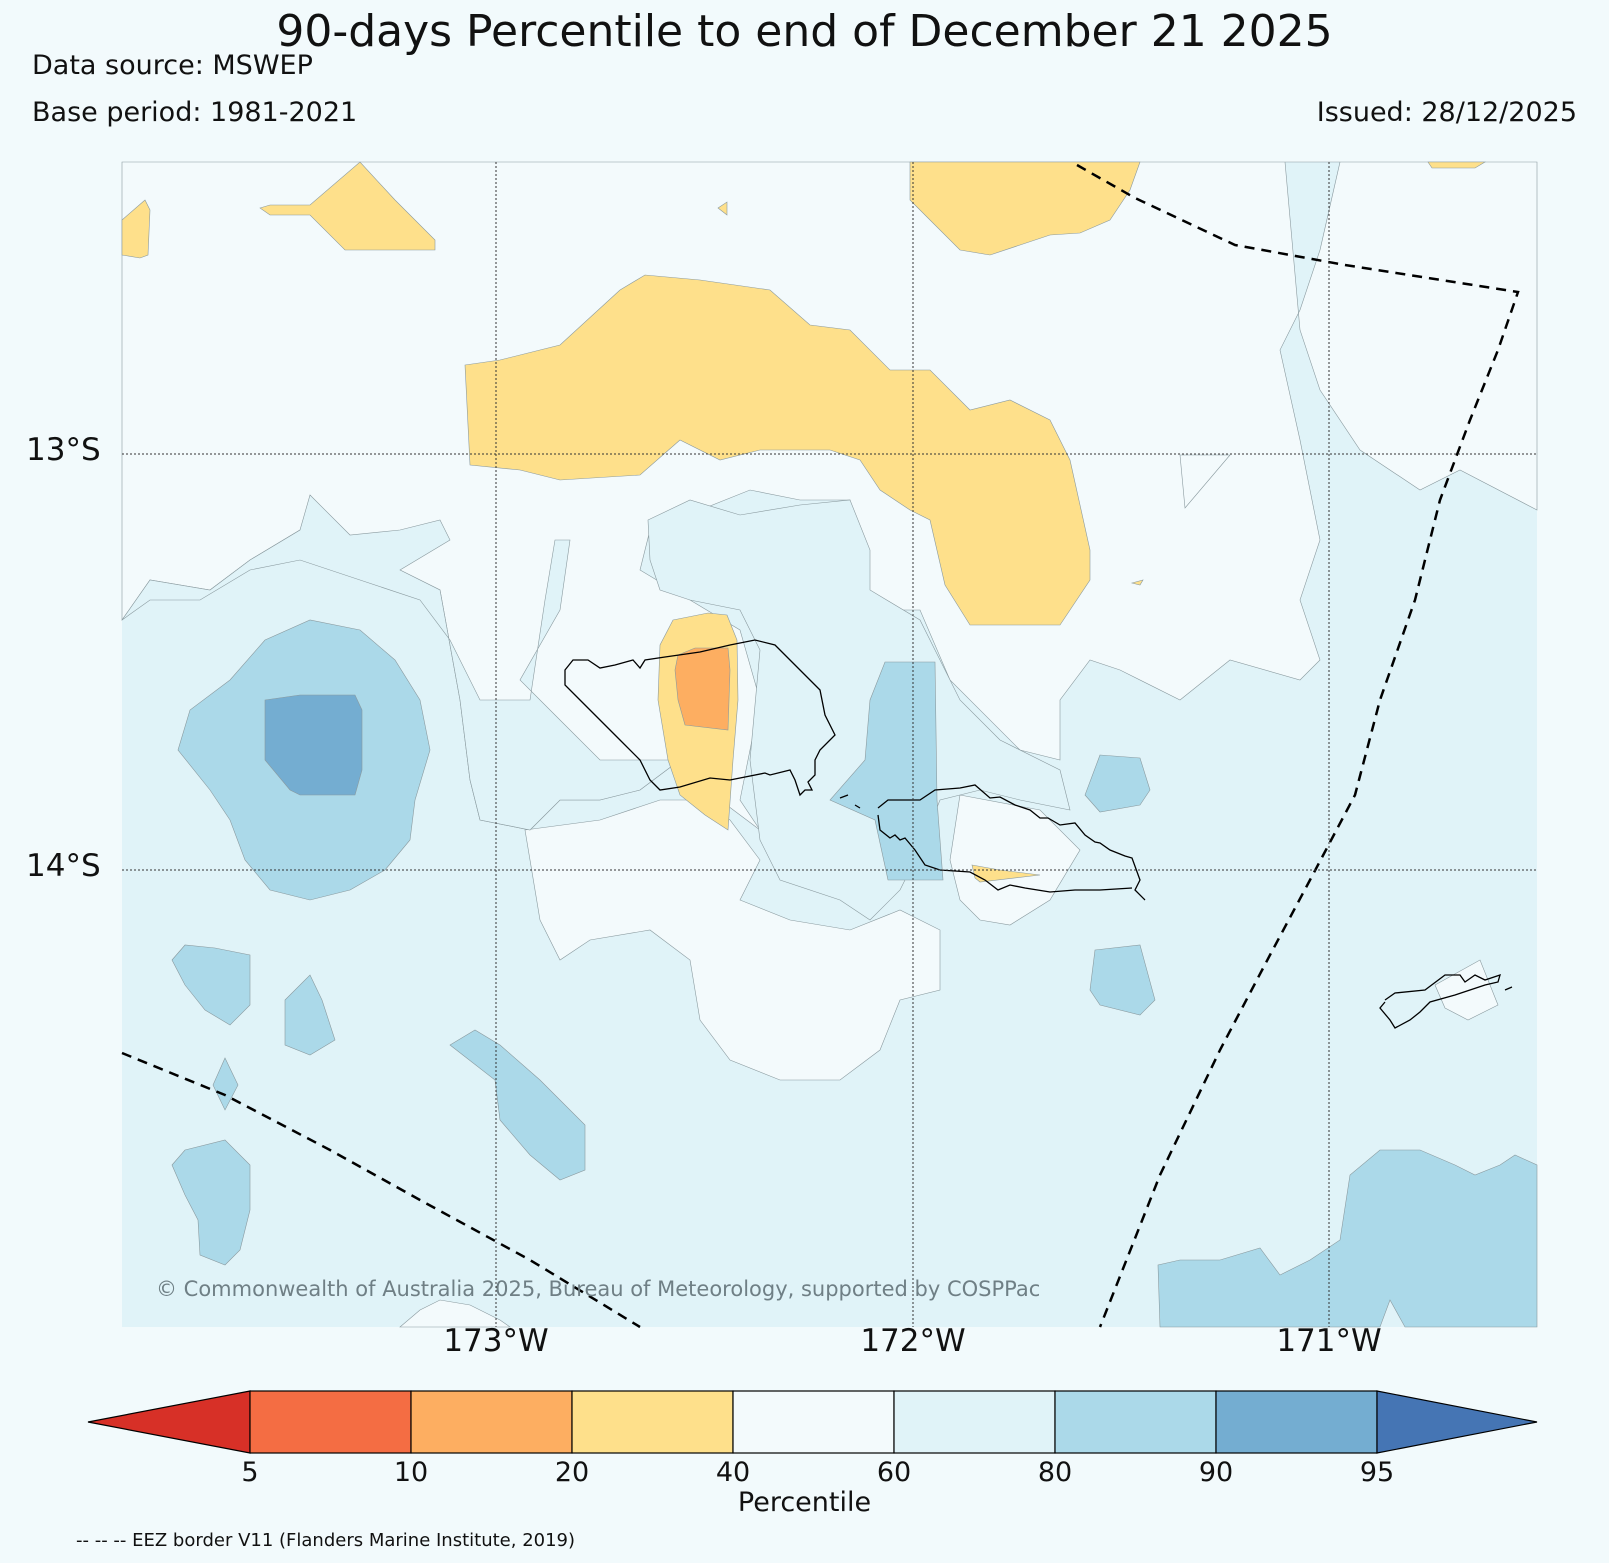 This screenshot has width=1609, height=1563. I want to click on eez-border-southwest, so click(381, 1190).